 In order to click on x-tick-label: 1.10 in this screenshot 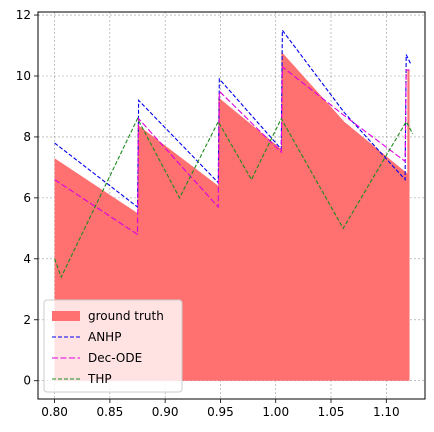, I will do `click(386, 412)`.